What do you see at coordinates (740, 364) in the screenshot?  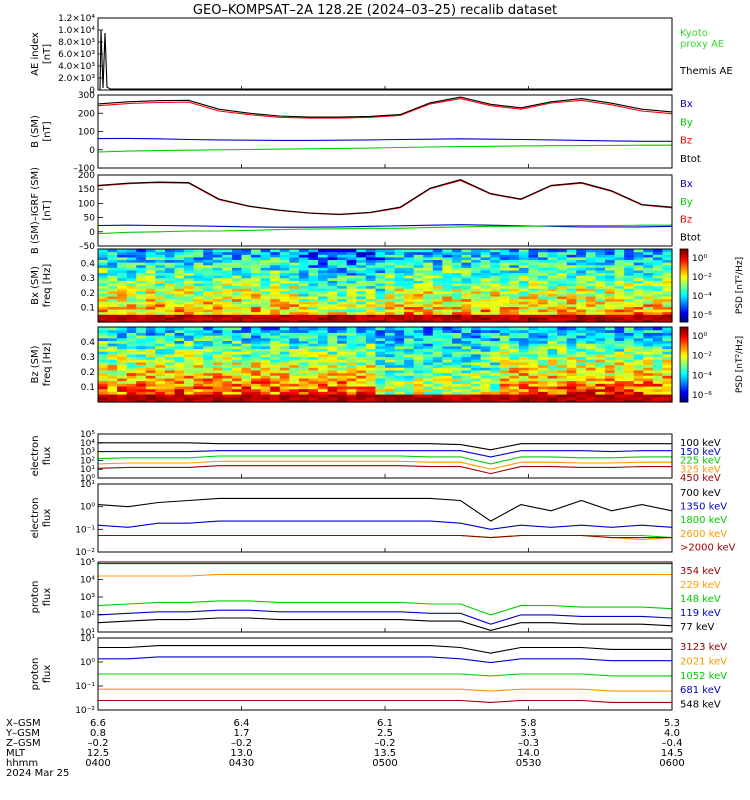 I see `colorbar-label: PSD [nT²/Hz]` at bounding box center [740, 364].